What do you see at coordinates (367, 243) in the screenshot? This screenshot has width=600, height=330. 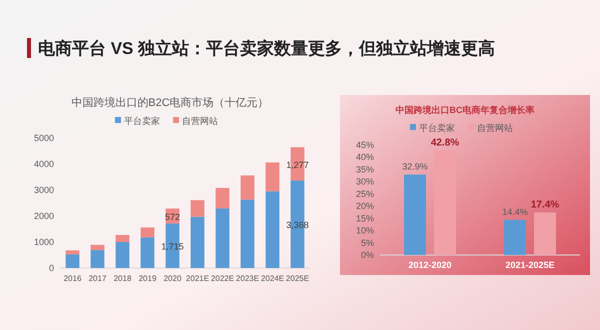 I see `y-tick-label: 5%` at bounding box center [367, 243].